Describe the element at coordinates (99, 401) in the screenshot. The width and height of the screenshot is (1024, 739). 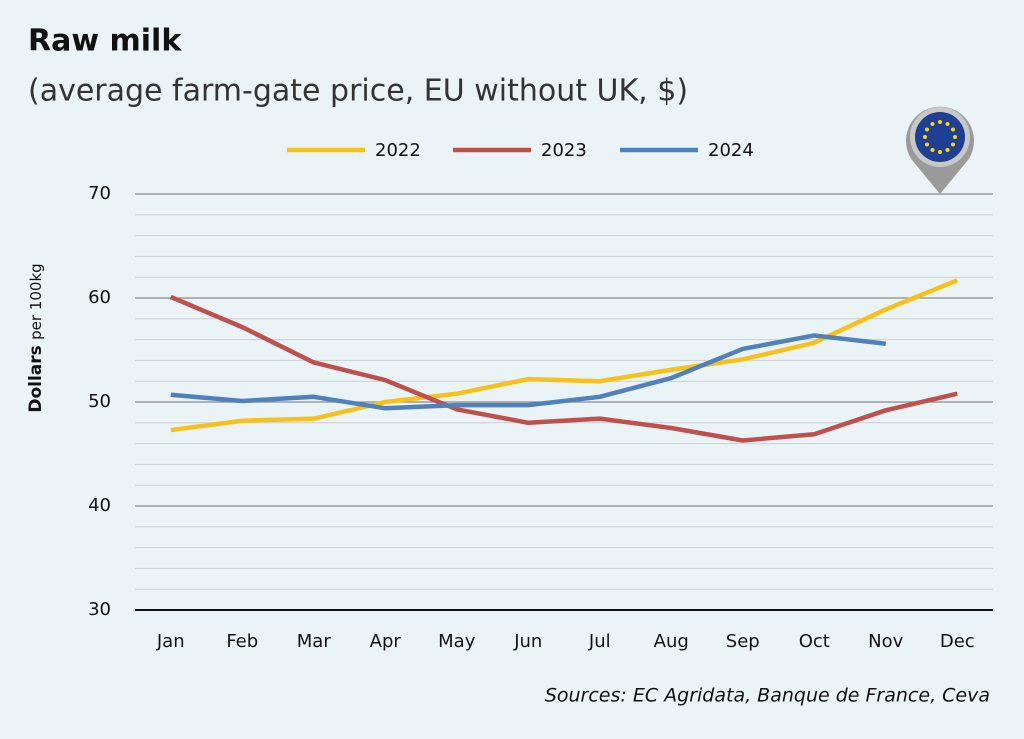
I see `y-tick-label: 50` at that location.